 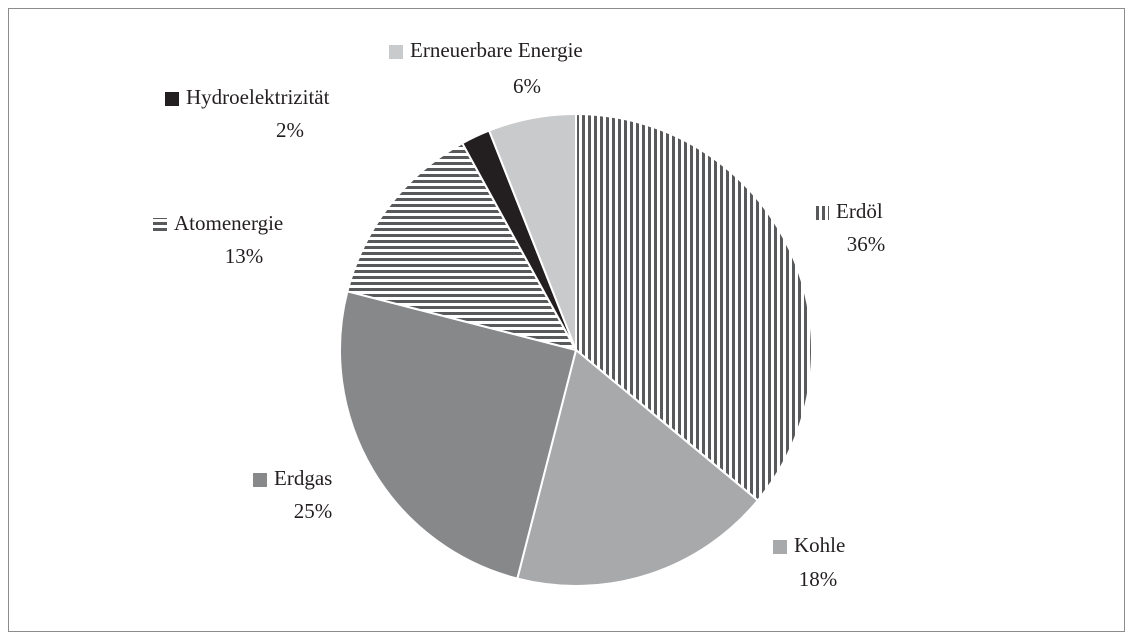 What do you see at coordinates (818, 579) in the screenshot?
I see `value-label: 18%` at bounding box center [818, 579].